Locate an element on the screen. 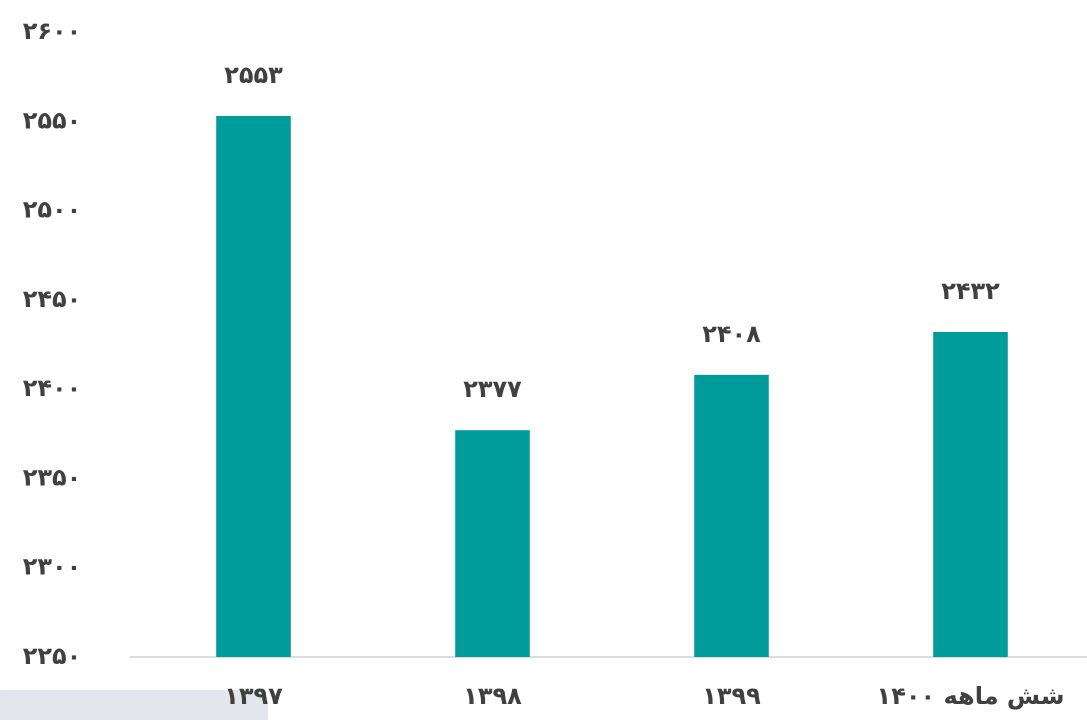  y-tick-label: ۲۳۰۰ is located at coordinates (52, 567).